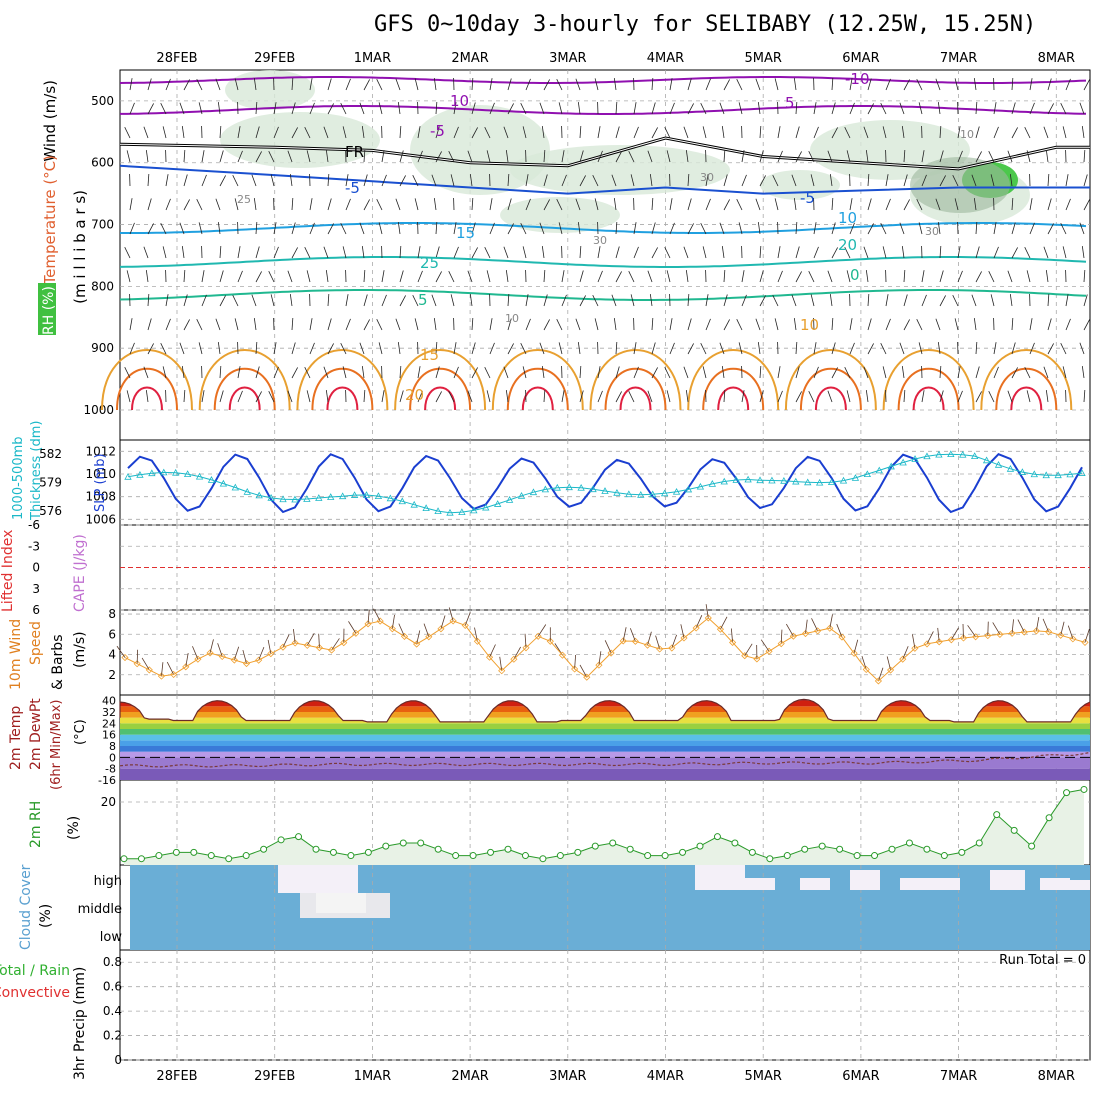  What do you see at coordinates (35, 971) in the screenshot?
I see `precip-ylabel-1: Total / Rain` at bounding box center [35, 971].